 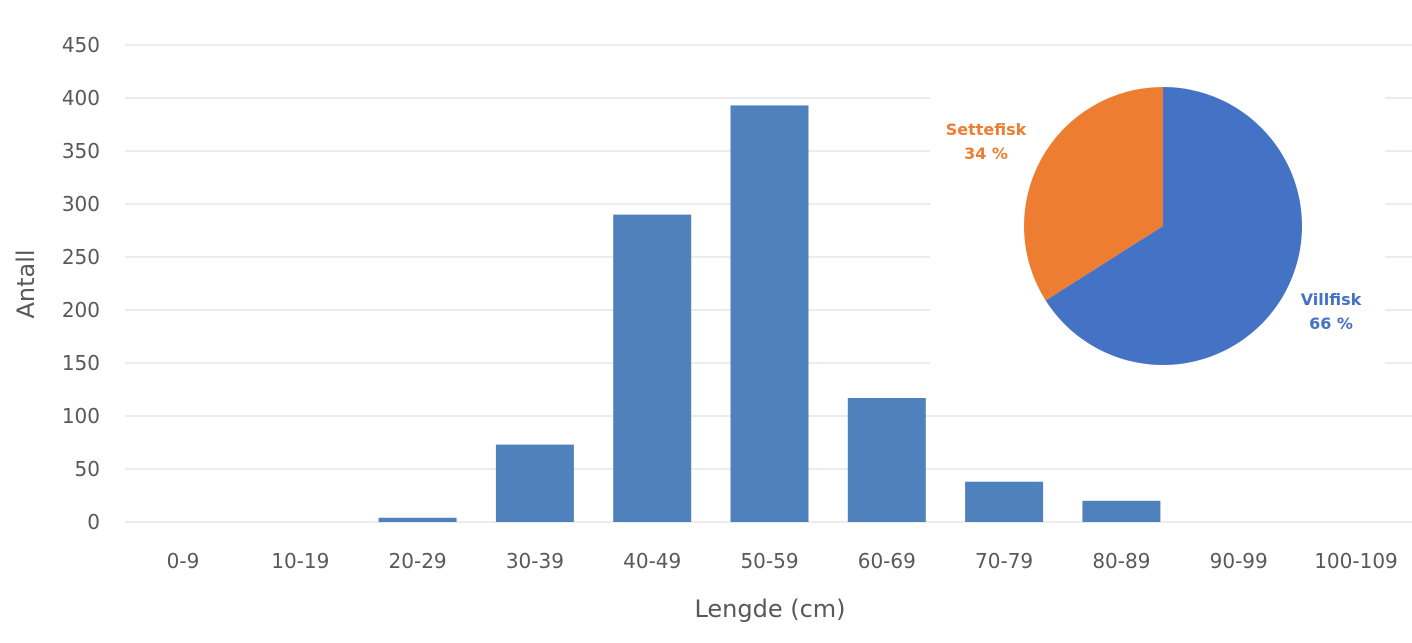 What do you see at coordinates (1331, 299) in the screenshot?
I see `pie-label-name: Villfisk` at bounding box center [1331, 299].